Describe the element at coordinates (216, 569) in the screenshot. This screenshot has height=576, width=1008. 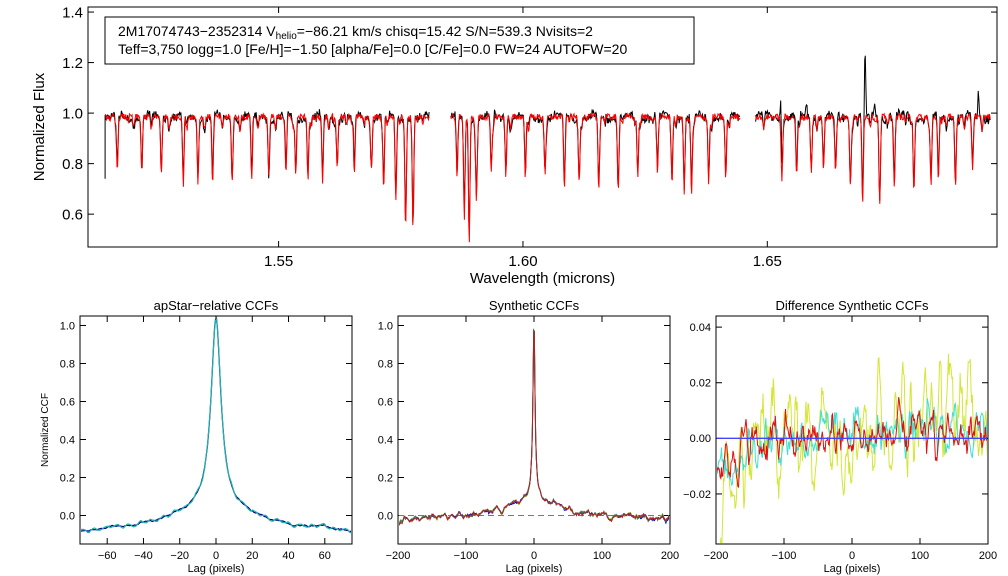
I see `apstar-ccf-xlabel: Lag (pixels)` at that location.